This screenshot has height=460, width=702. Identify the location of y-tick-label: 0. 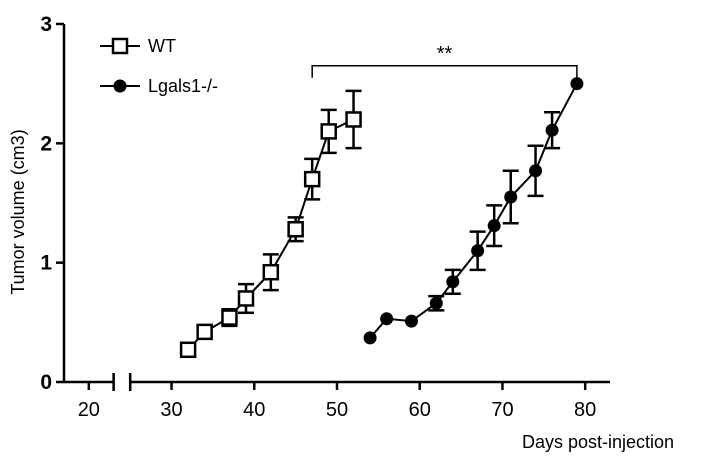
(46, 382).